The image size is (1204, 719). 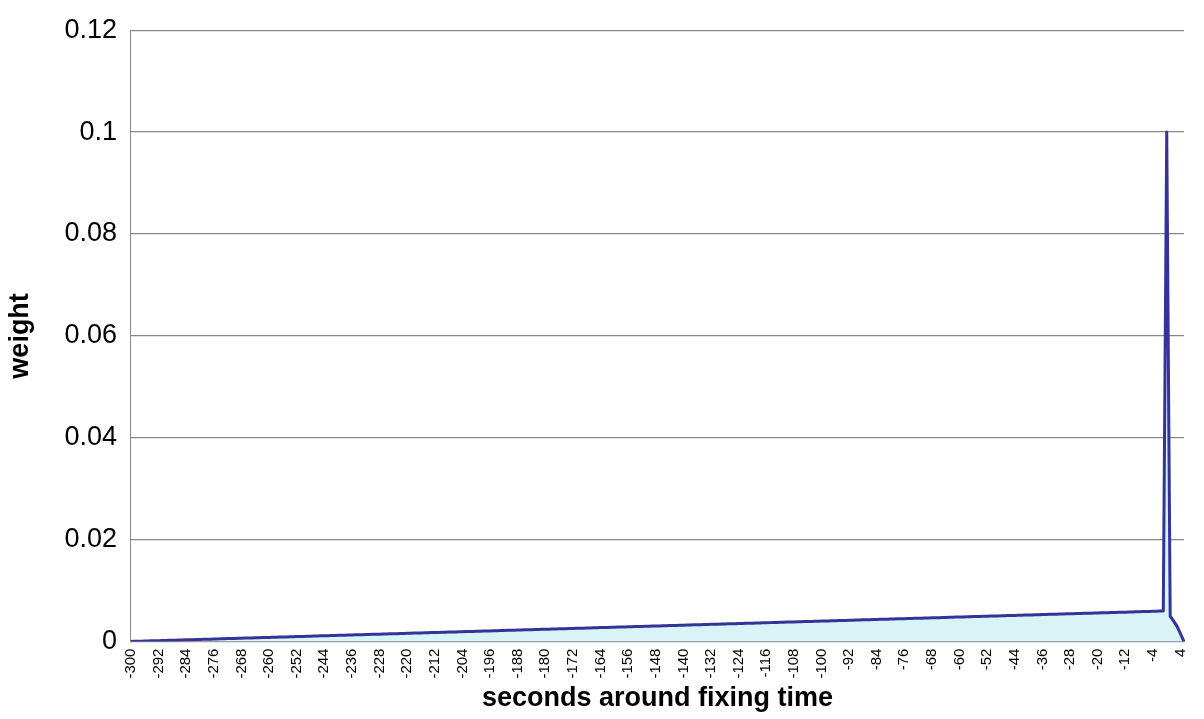 I want to click on x-tick-label: -180, so click(x=544, y=663).